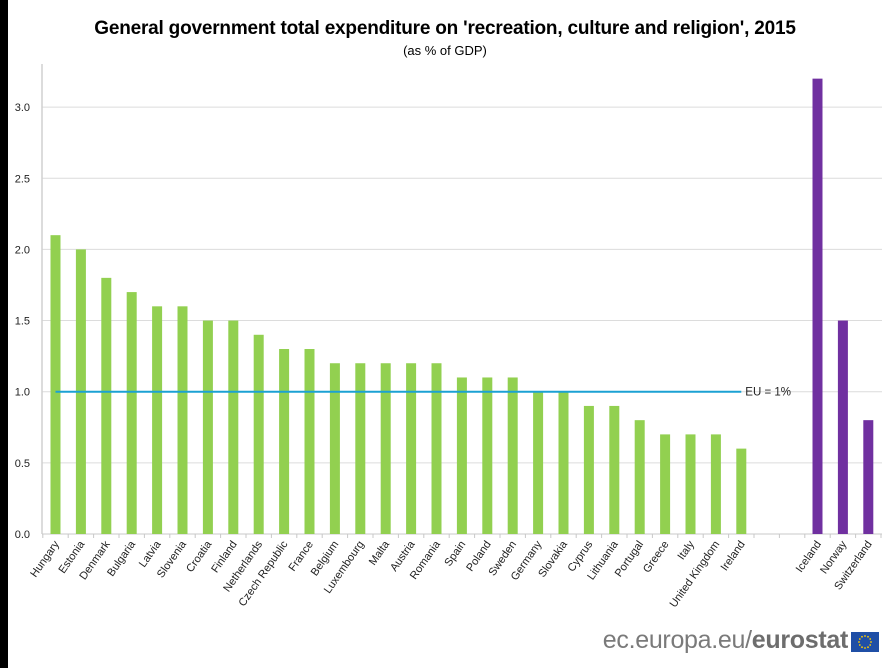 The width and height of the screenshot is (890, 668). Describe the element at coordinates (45, 558) in the screenshot. I see `x-tick-label: Hungary` at that location.